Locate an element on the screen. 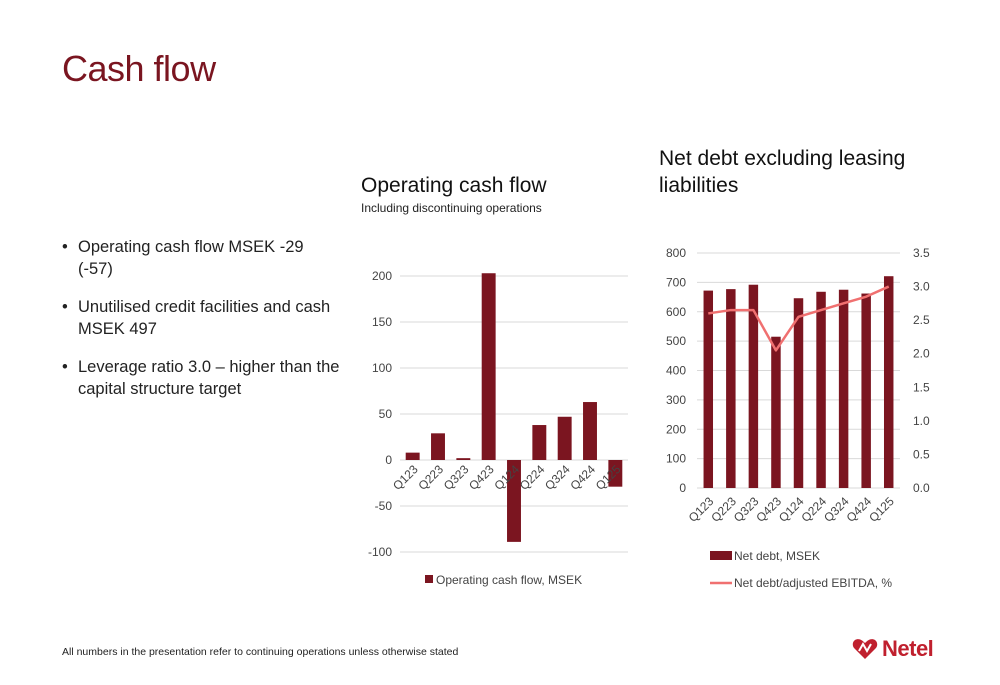 This screenshot has height=685, width=1000. y-tick-label: 700 is located at coordinates (676, 282).